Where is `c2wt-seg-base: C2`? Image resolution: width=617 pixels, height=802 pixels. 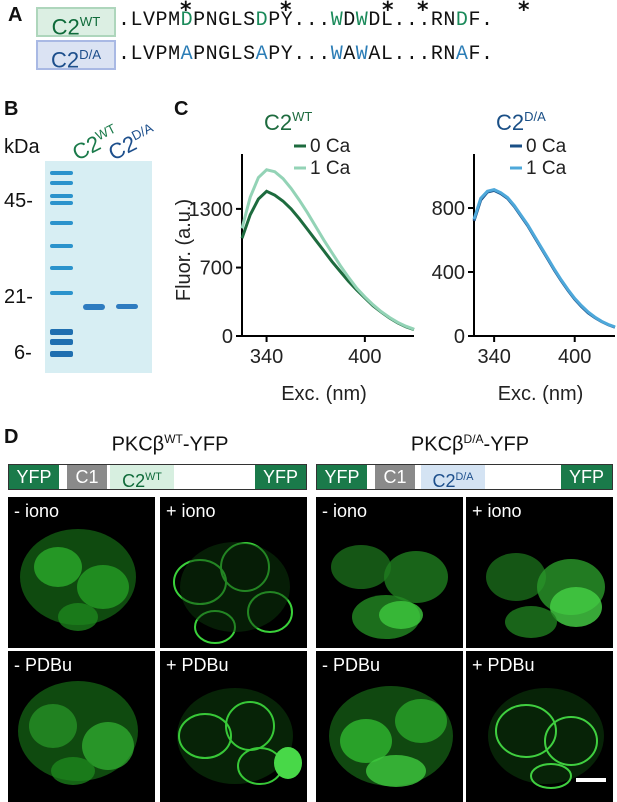 c2wt-seg-base: C2 is located at coordinates (134, 481).